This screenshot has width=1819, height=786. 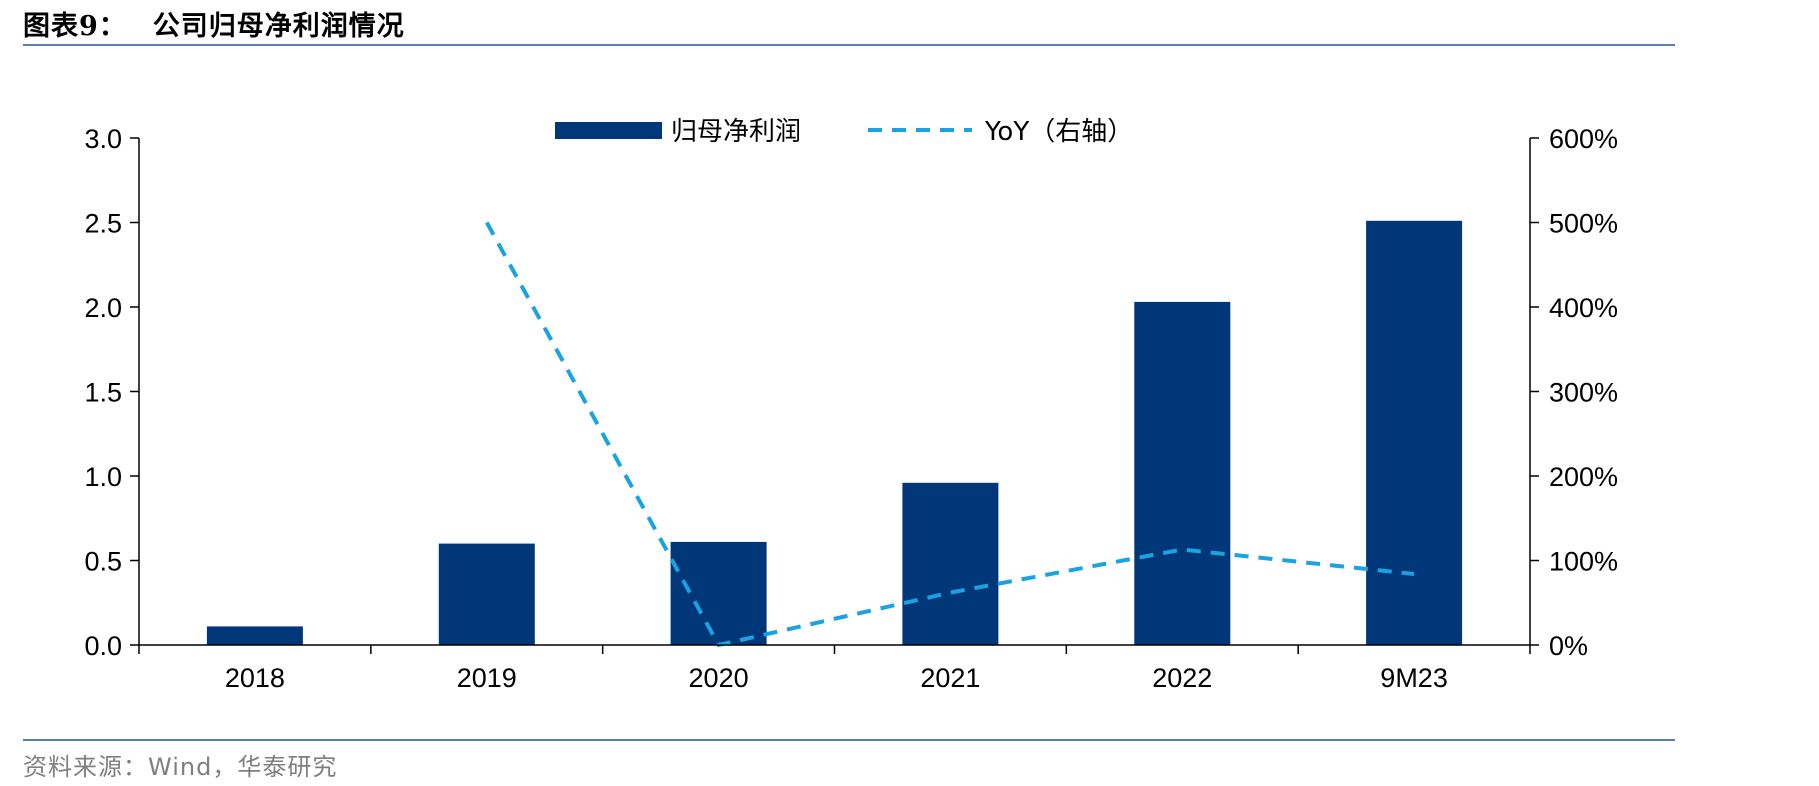 I want to click on right-tick-label: 100%, so click(x=1583, y=562).